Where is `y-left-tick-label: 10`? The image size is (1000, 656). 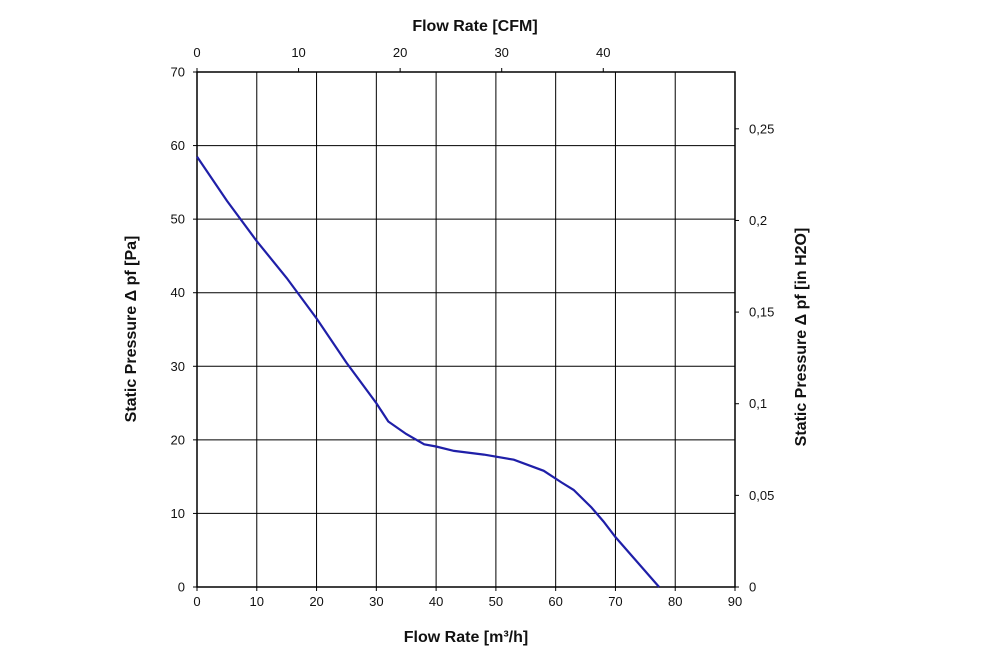 y-left-tick-label: 10 is located at coordinates (178, 513).